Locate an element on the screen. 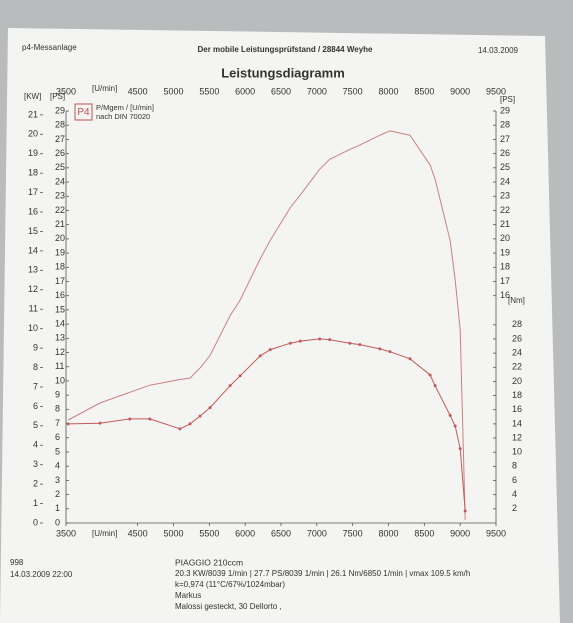 The height and width of the screenshot is (623, 573). y-tick-label: 4 is located at coordinates (57, 466).